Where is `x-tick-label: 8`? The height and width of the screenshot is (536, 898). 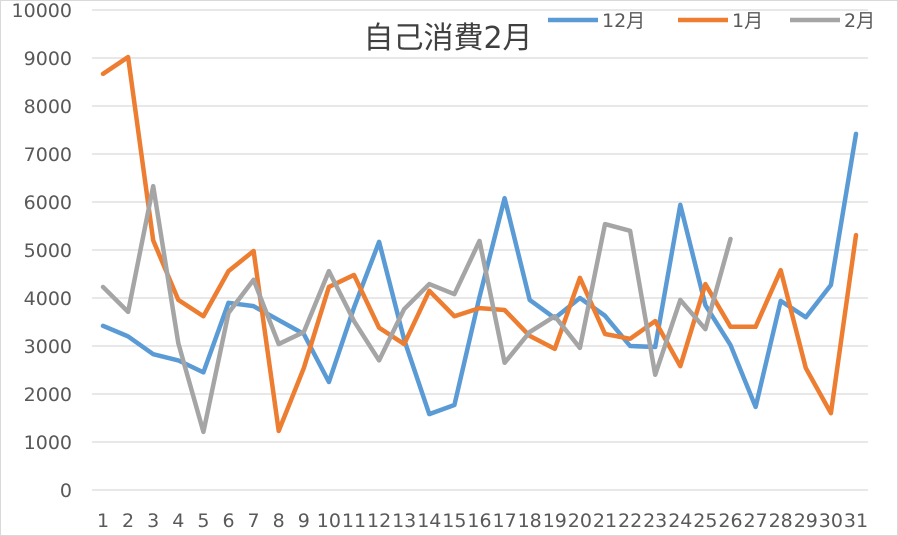 x-tick-label: 8 is located at coordinates (279, 521).